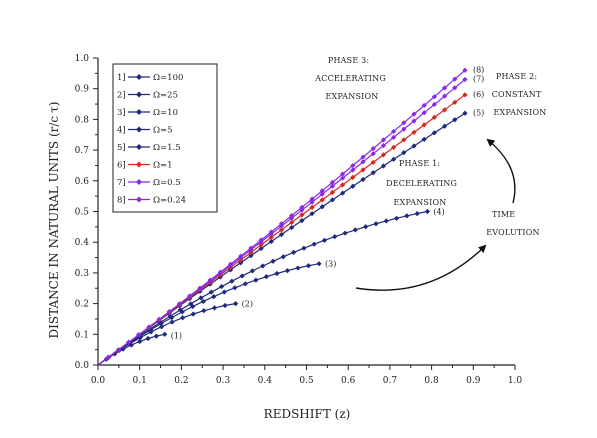 The height and width of the screenshot is (438, 597). I want to click on legend-box, so click(165, 138).